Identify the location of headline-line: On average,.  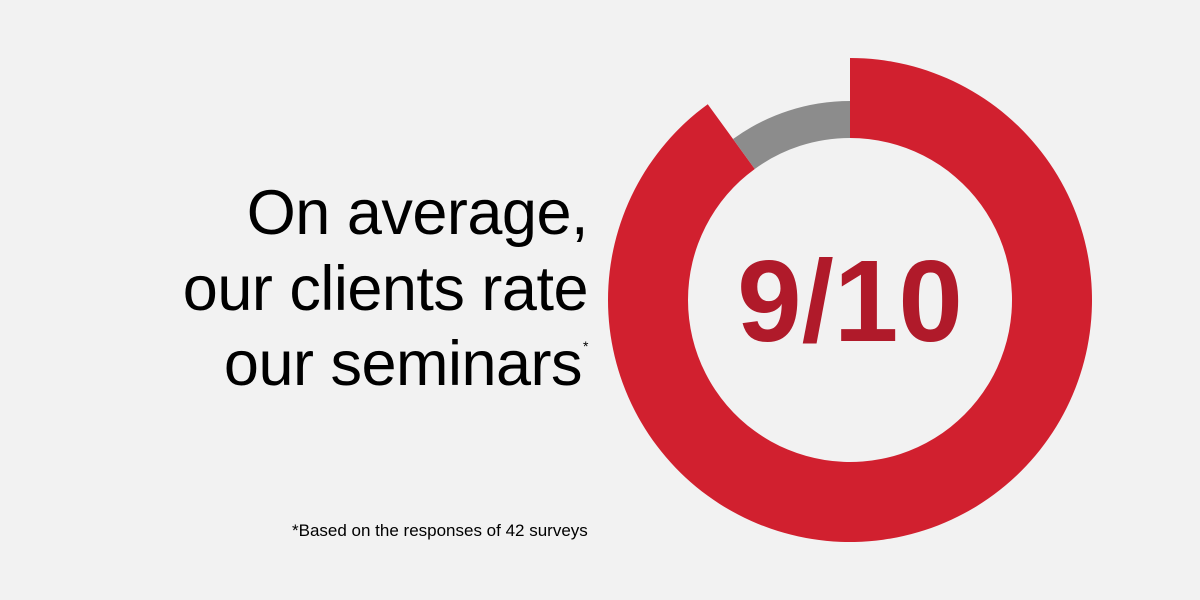
(417, 213).